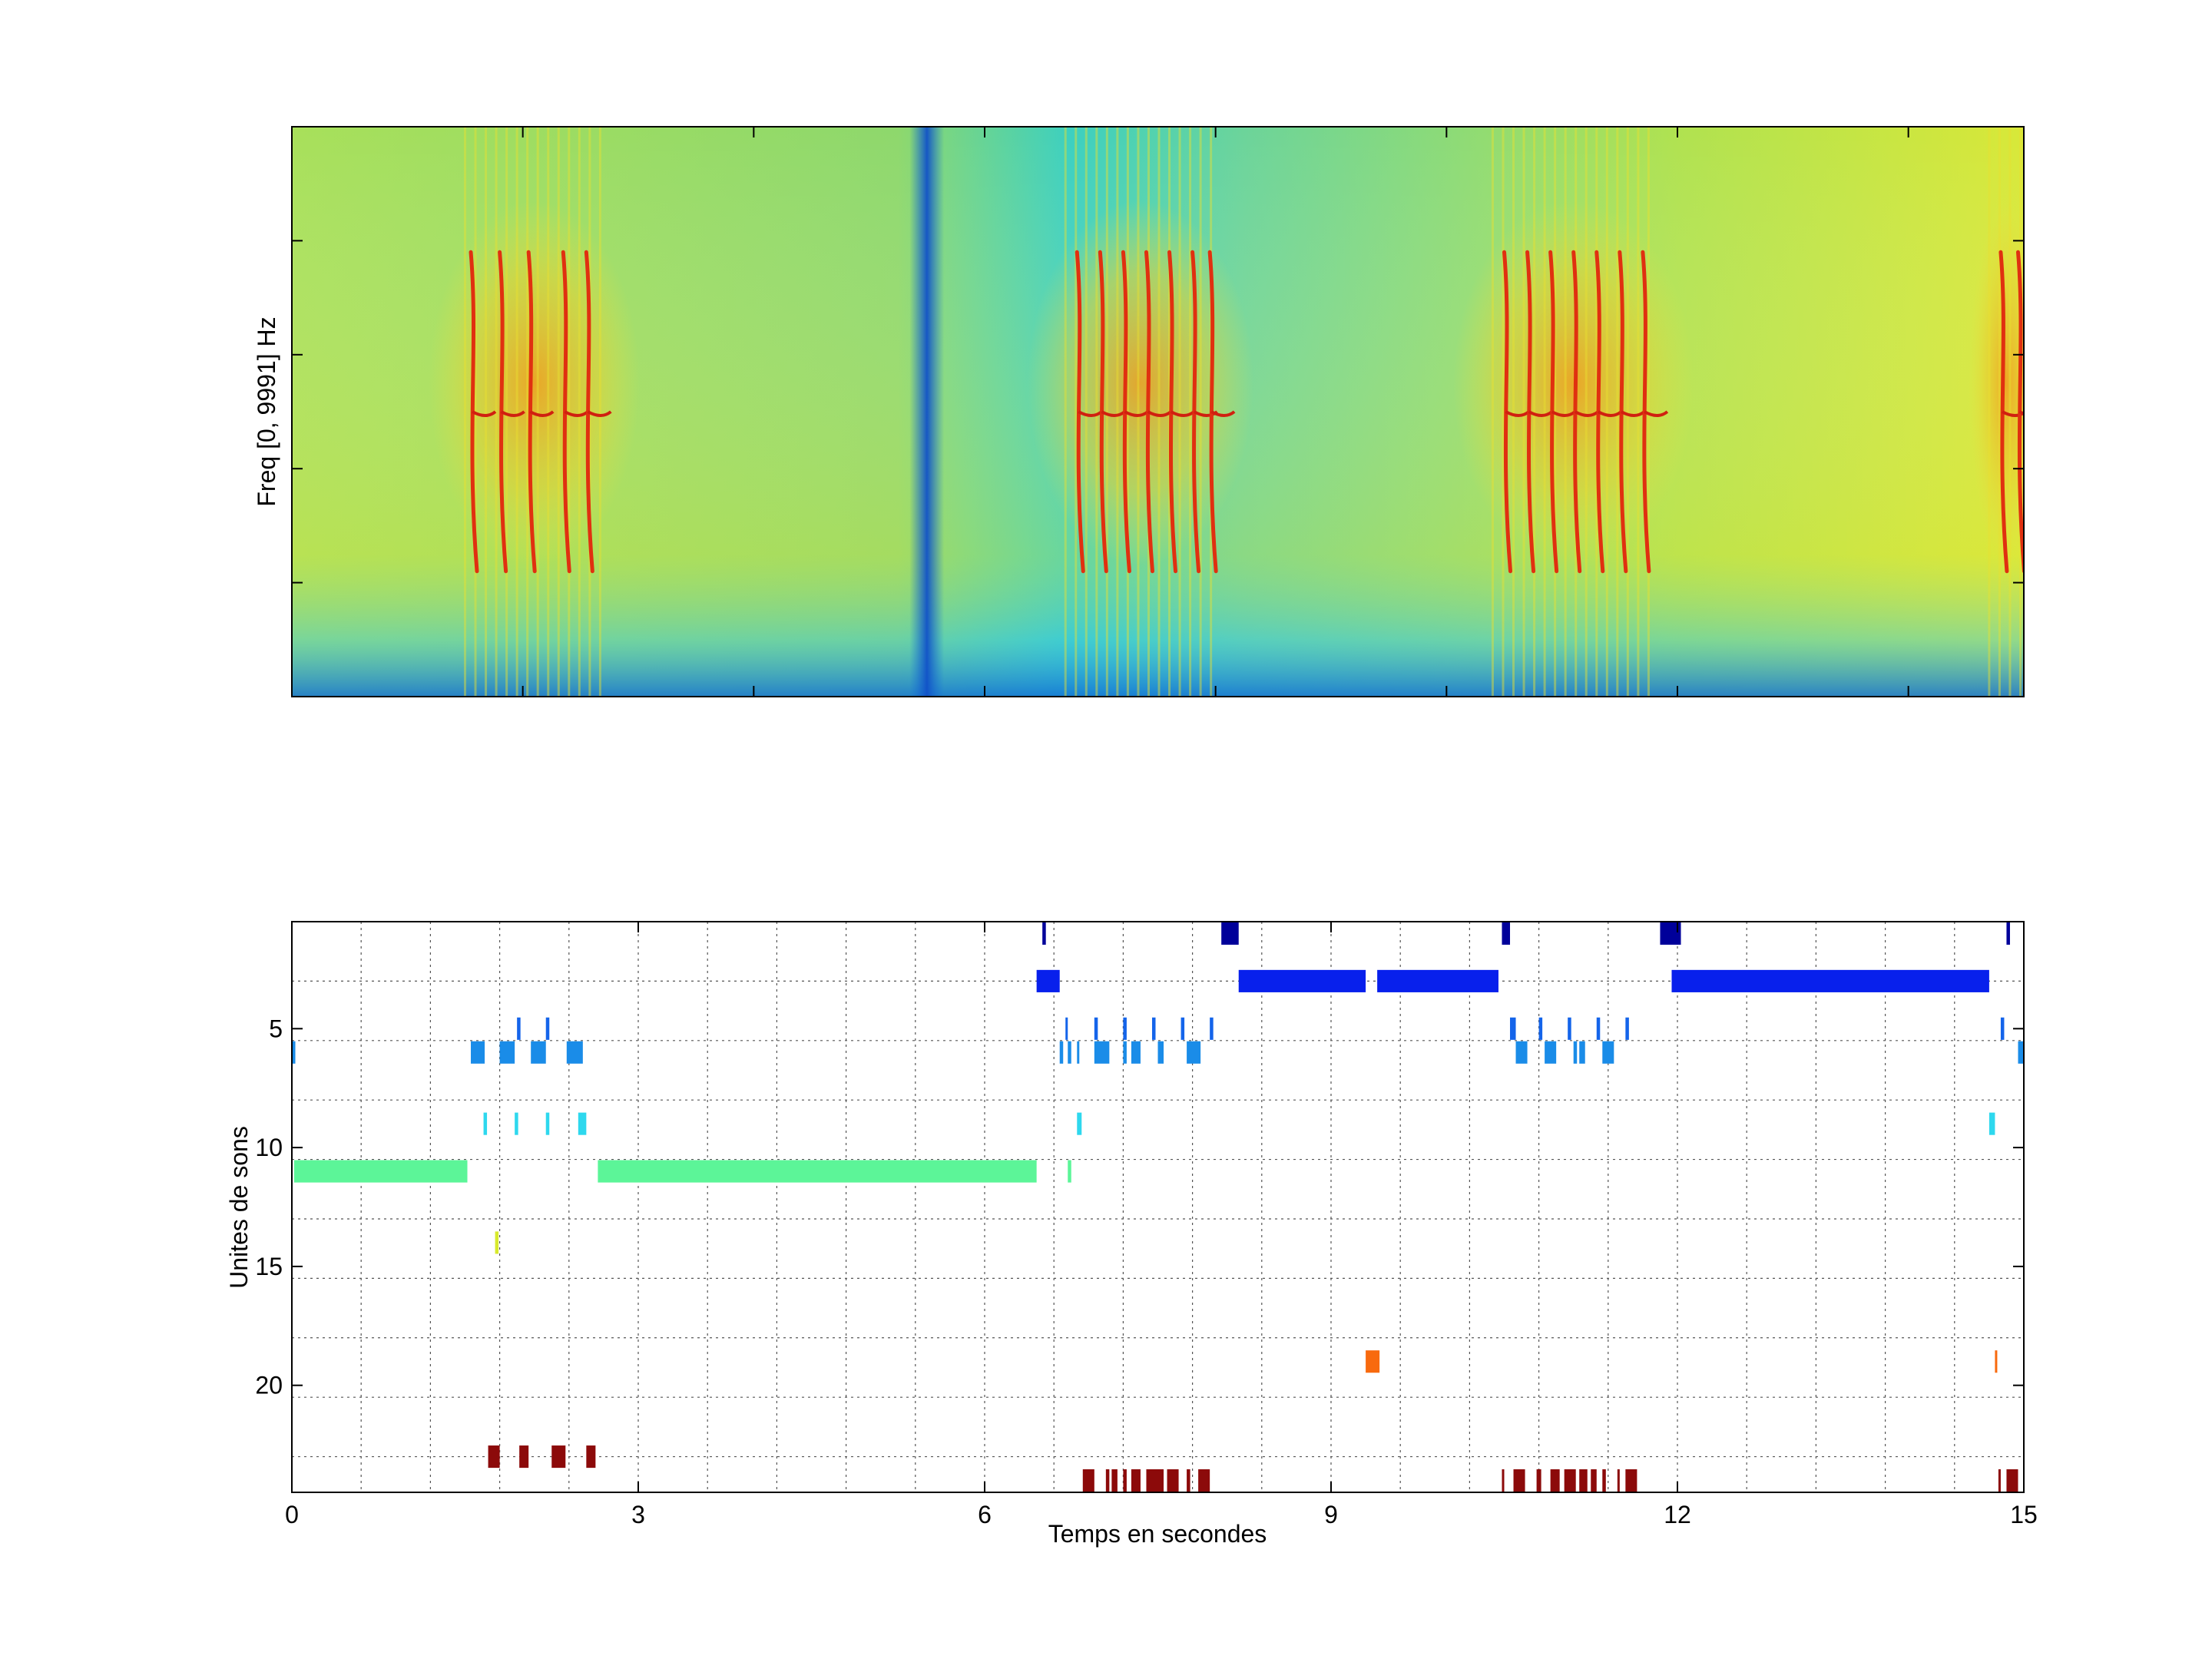 The height and width of the screenshot is (1659, 2212). Describe the element at coordinates (927, 412) in the screenshot. I see `spectrogram-dark-band` at that location.